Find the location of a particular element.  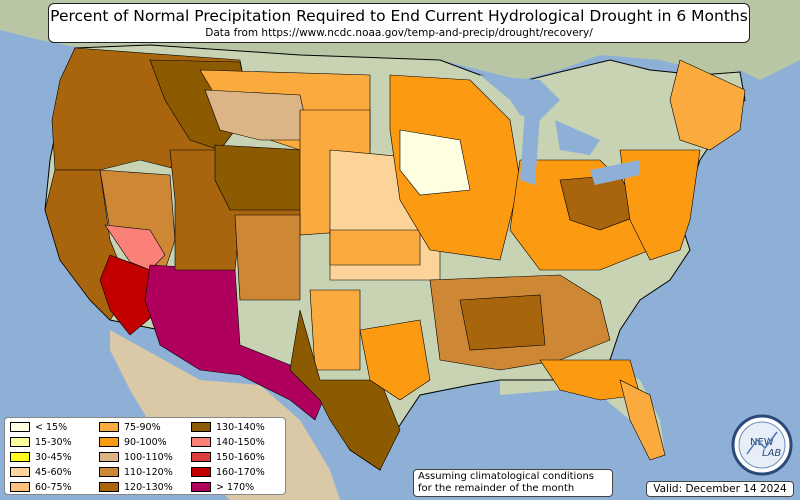

assumption-note-line2: for the remainder of the month is located at coordinates (496, 488).